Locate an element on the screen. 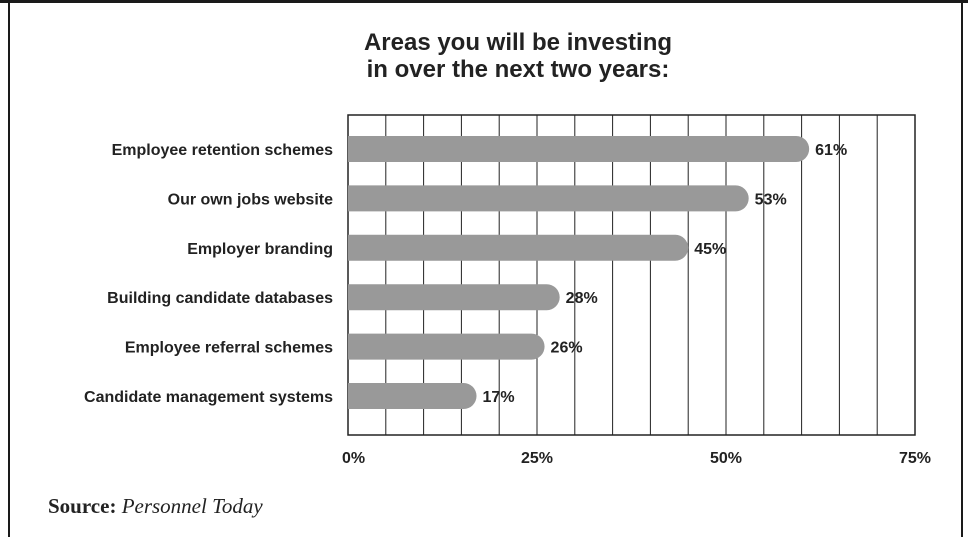  data-label: 61% is located at coordinates (831, 150).